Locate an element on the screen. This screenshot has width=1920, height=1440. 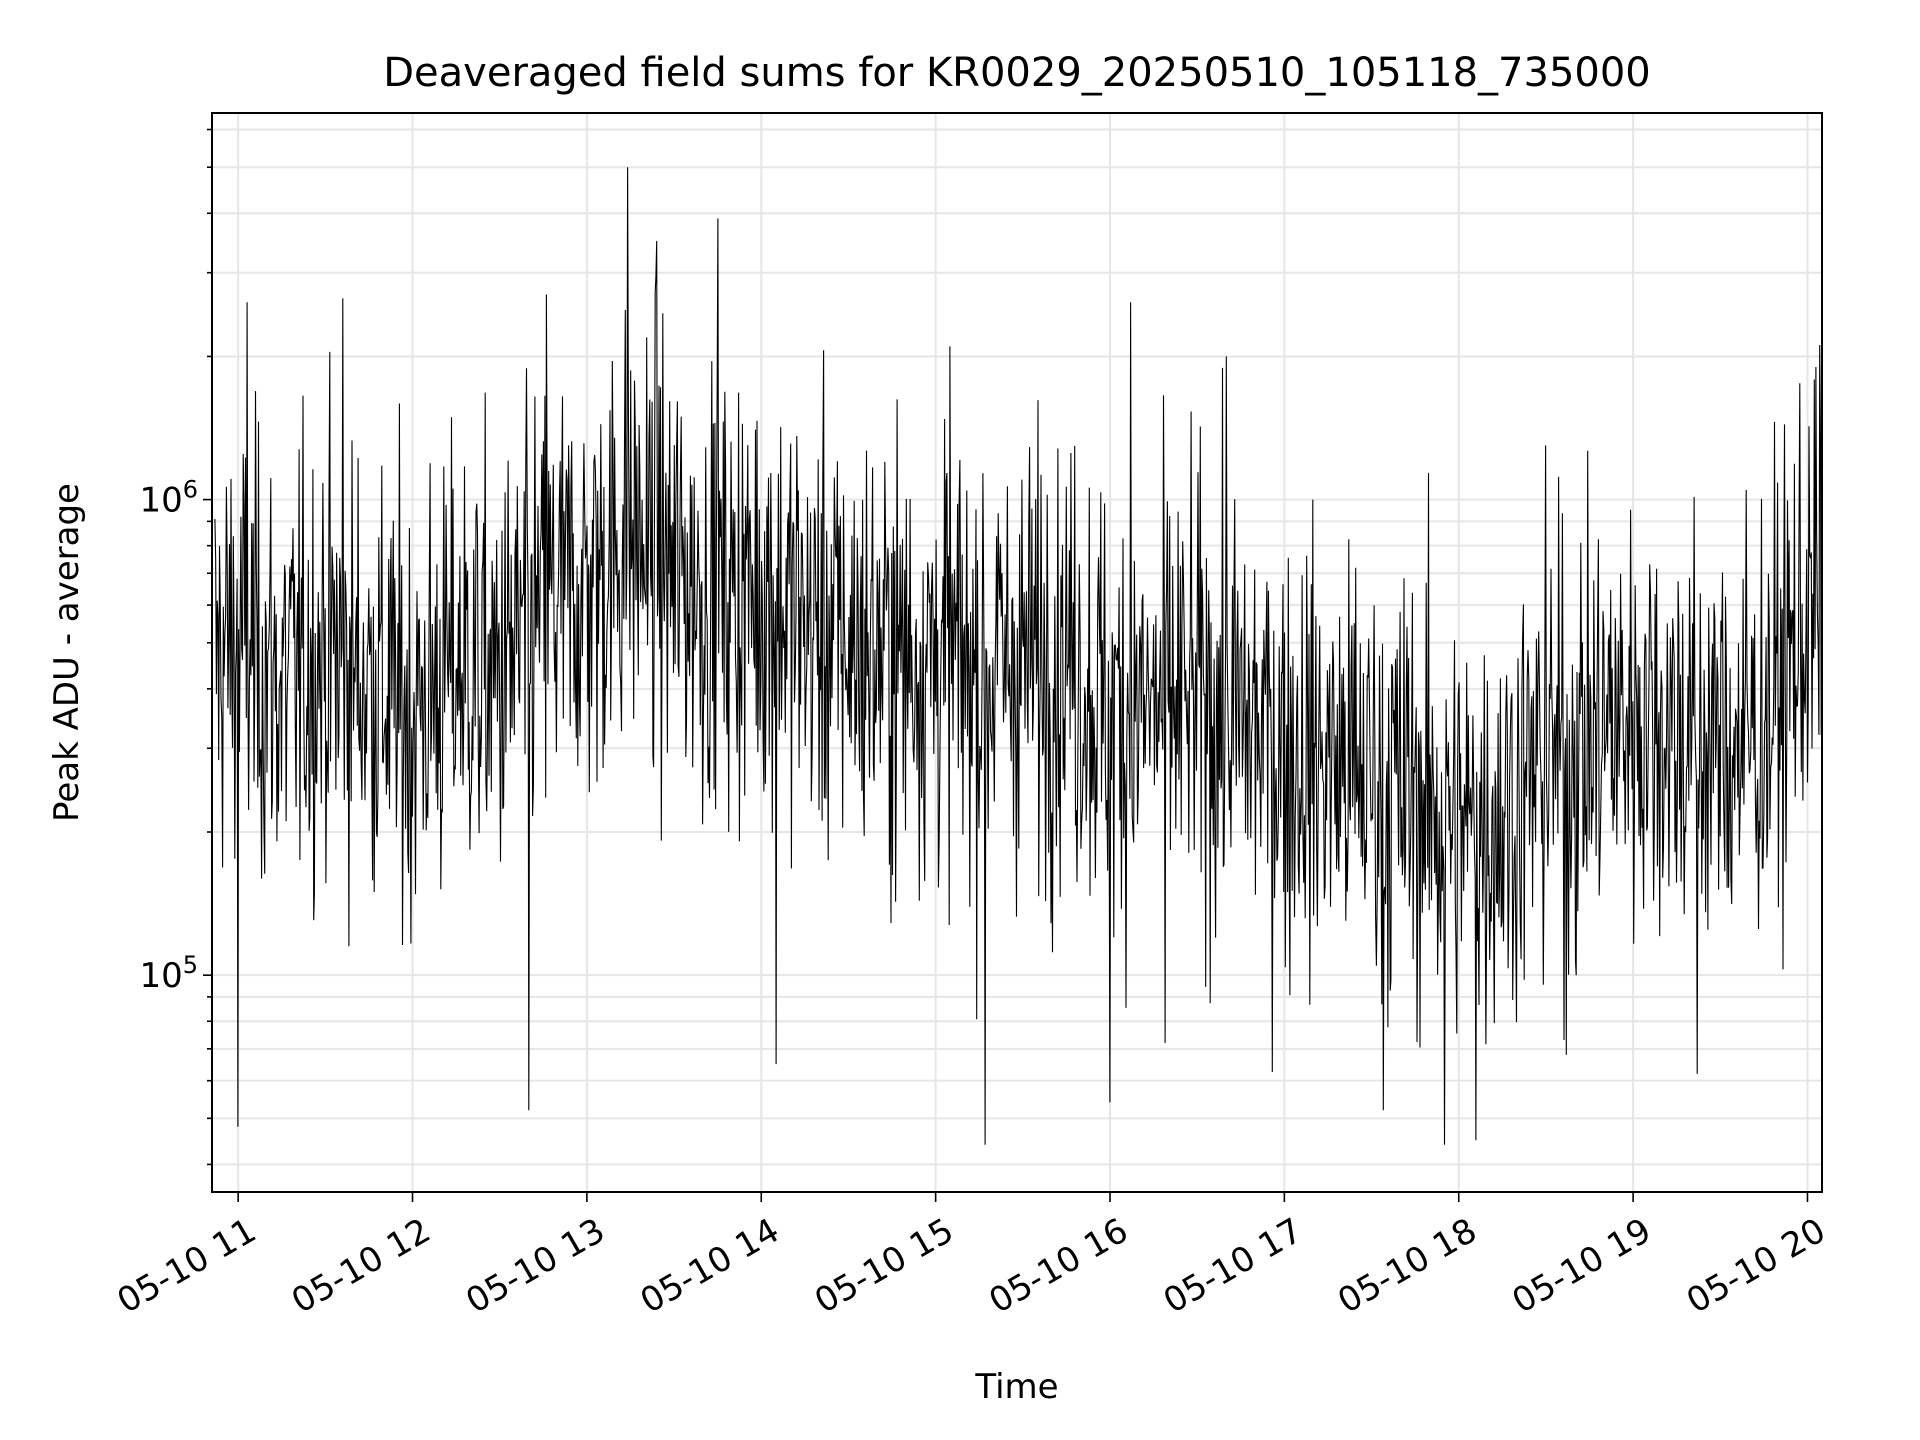
y-tick-exponent: 6 is located at coordinates (190, 490).